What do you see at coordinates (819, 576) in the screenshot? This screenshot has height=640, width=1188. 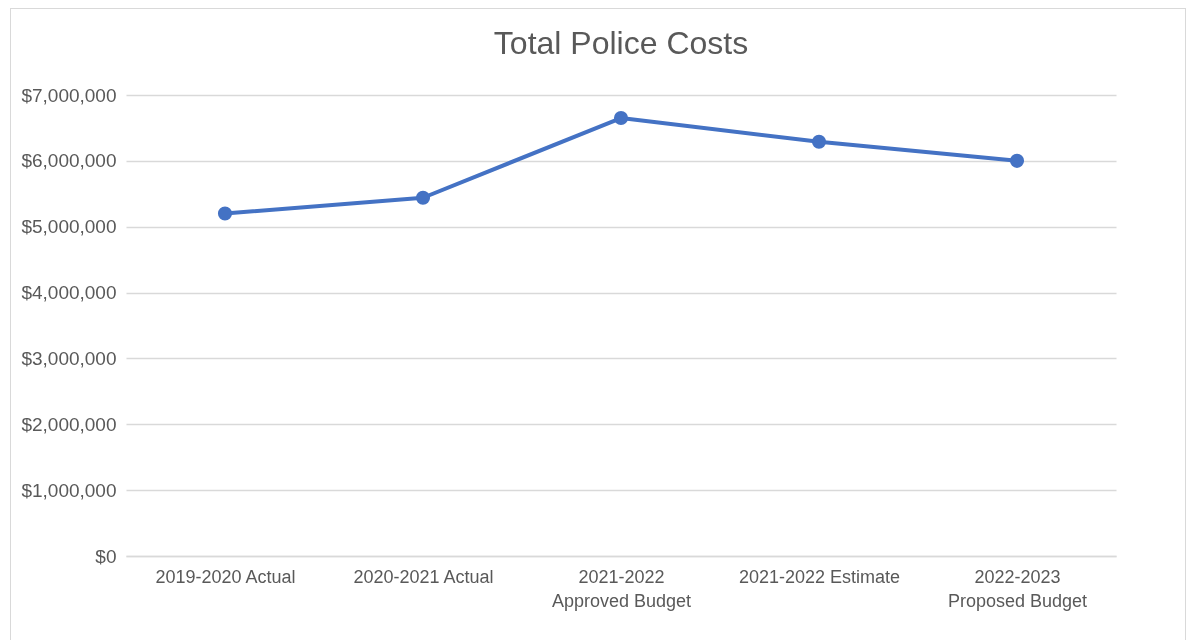 I see `x-tick-label: 2021-2022 Estimate` at bounding box center [819, 576].